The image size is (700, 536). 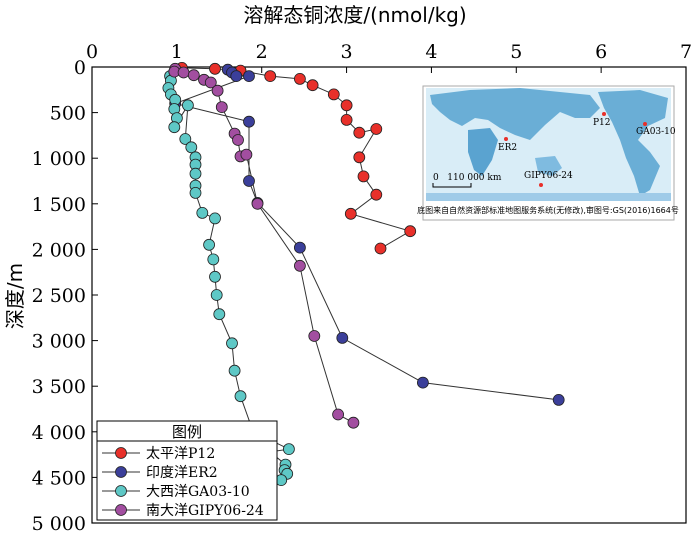 What do you see at coordinates (548, 166) in the screenshot?
I see `inset-land-australia` at bounding box center [548, 166].